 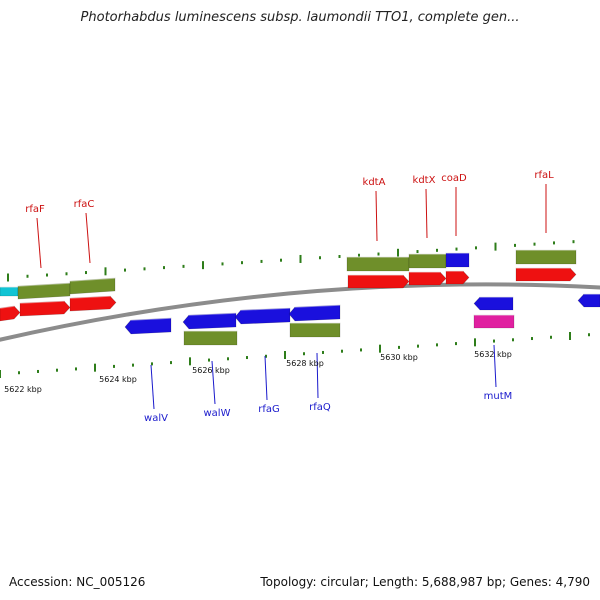 What do you see at coordinates (77, 582) in the screenshot?
I see `accession-text: Accession: NC_005126` at bounding box center [77, 582].